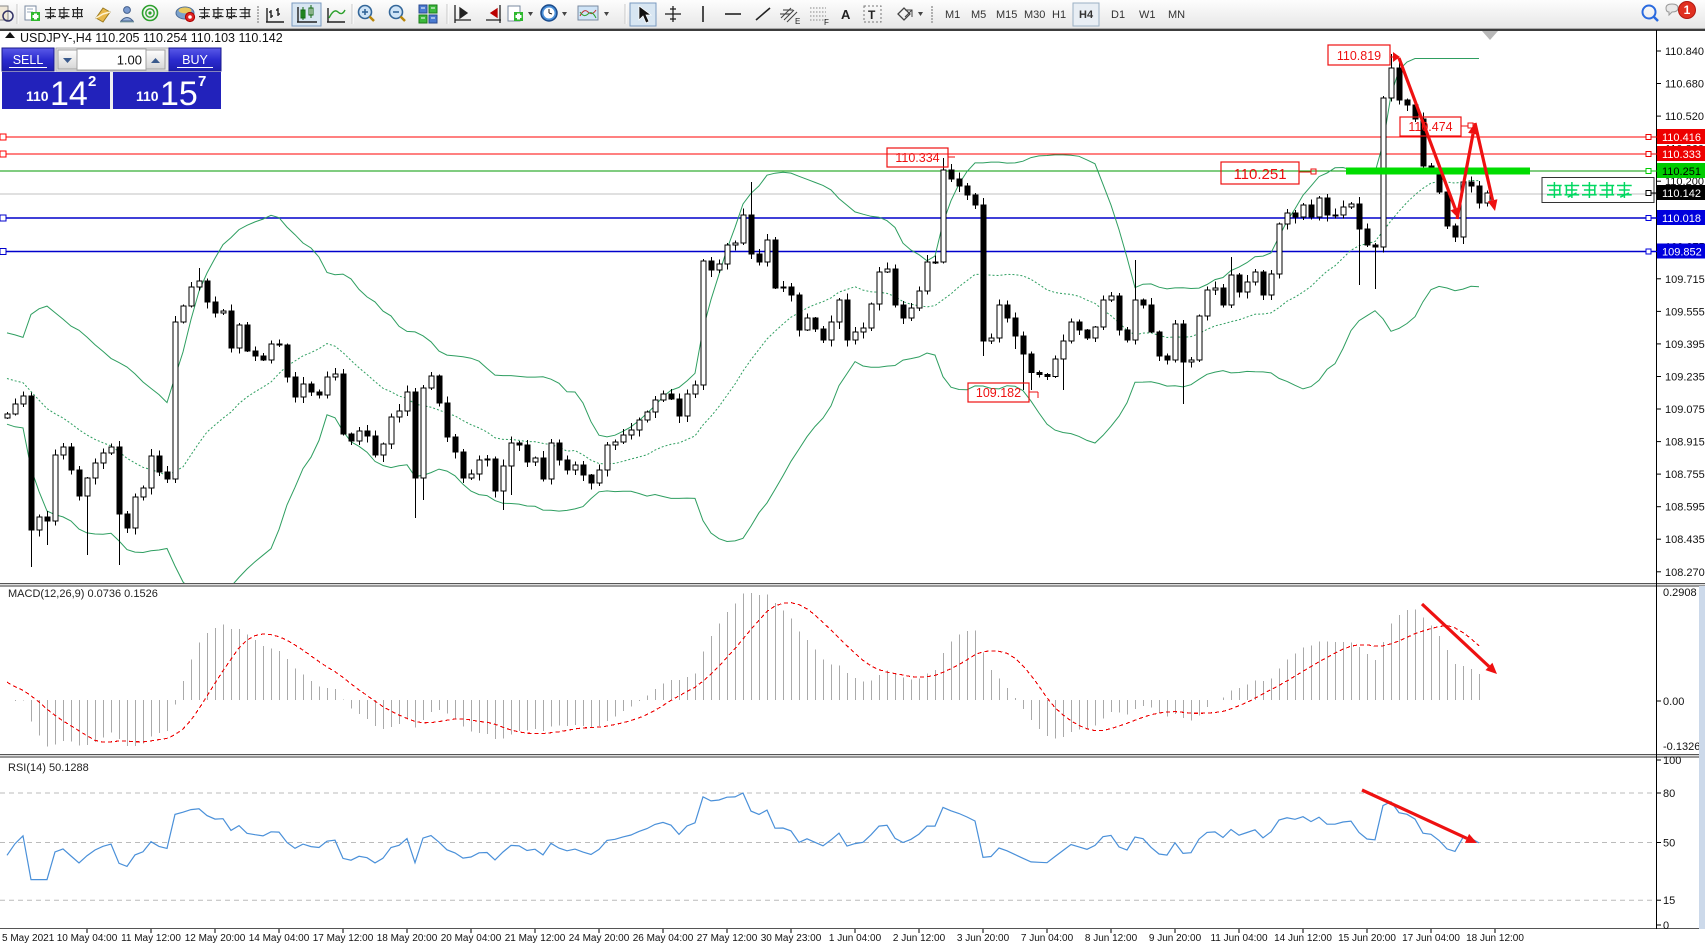  What do you see at coordinates (917, 158) in the screenshot?
I see `svg-text: 110.334` at bounding box center [917, 158].